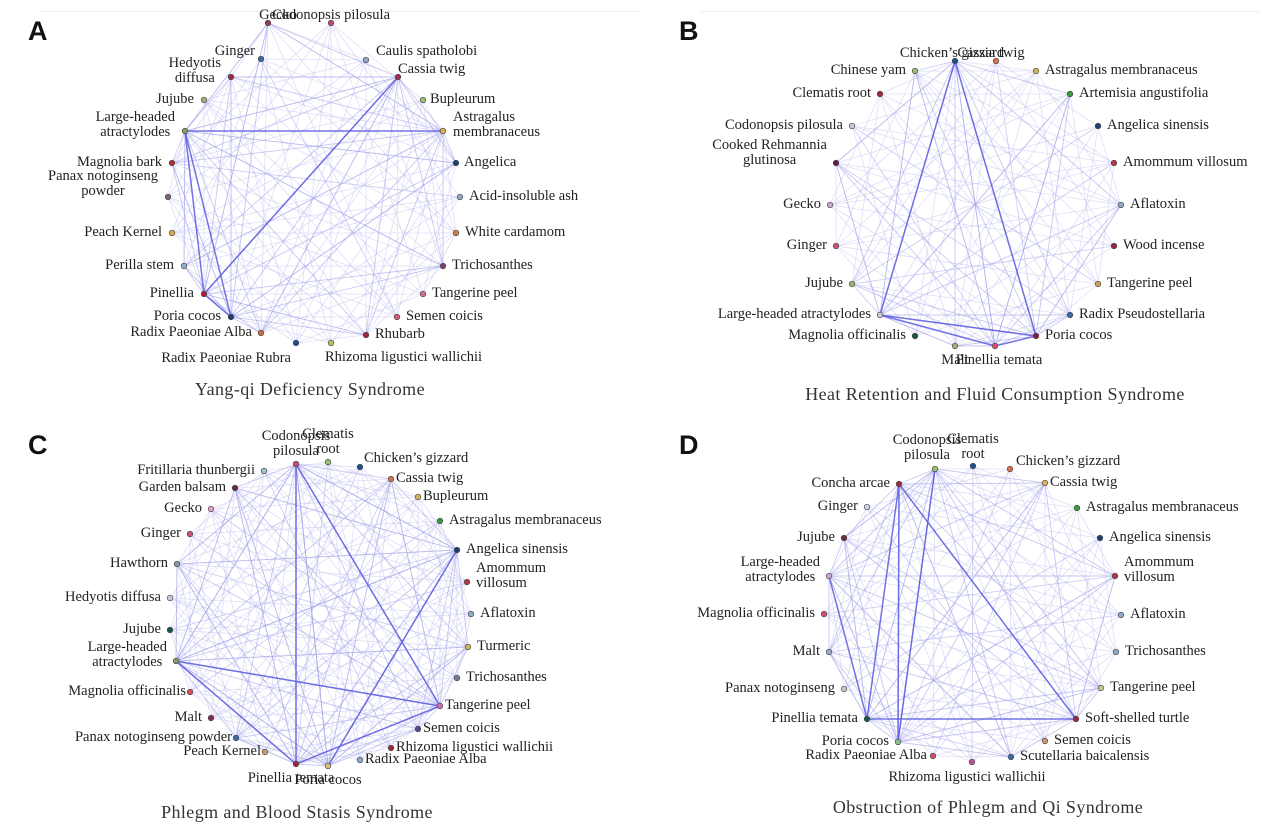 The height and width of the screenshot is (827, 1279). Describe the element at coordinates (170, 598) in the screenshot. I see `node-hedyotis-diffusa` at that location.